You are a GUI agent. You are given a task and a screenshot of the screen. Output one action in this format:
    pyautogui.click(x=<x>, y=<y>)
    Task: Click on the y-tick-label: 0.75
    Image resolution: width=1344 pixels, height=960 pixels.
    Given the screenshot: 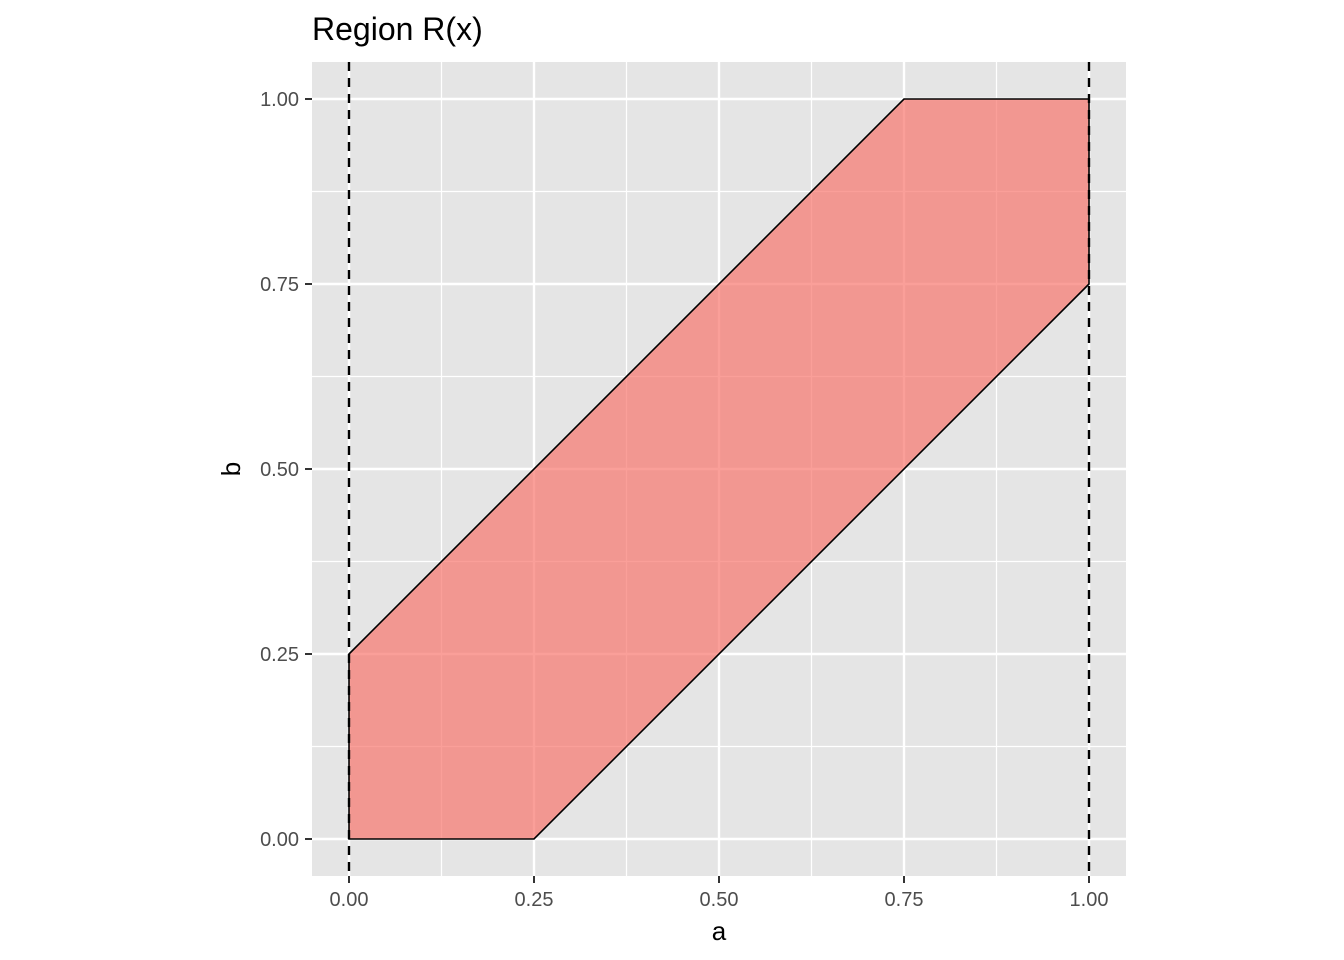 What is the action you would take?
    pyautogui.click(x=279, y=285)
    